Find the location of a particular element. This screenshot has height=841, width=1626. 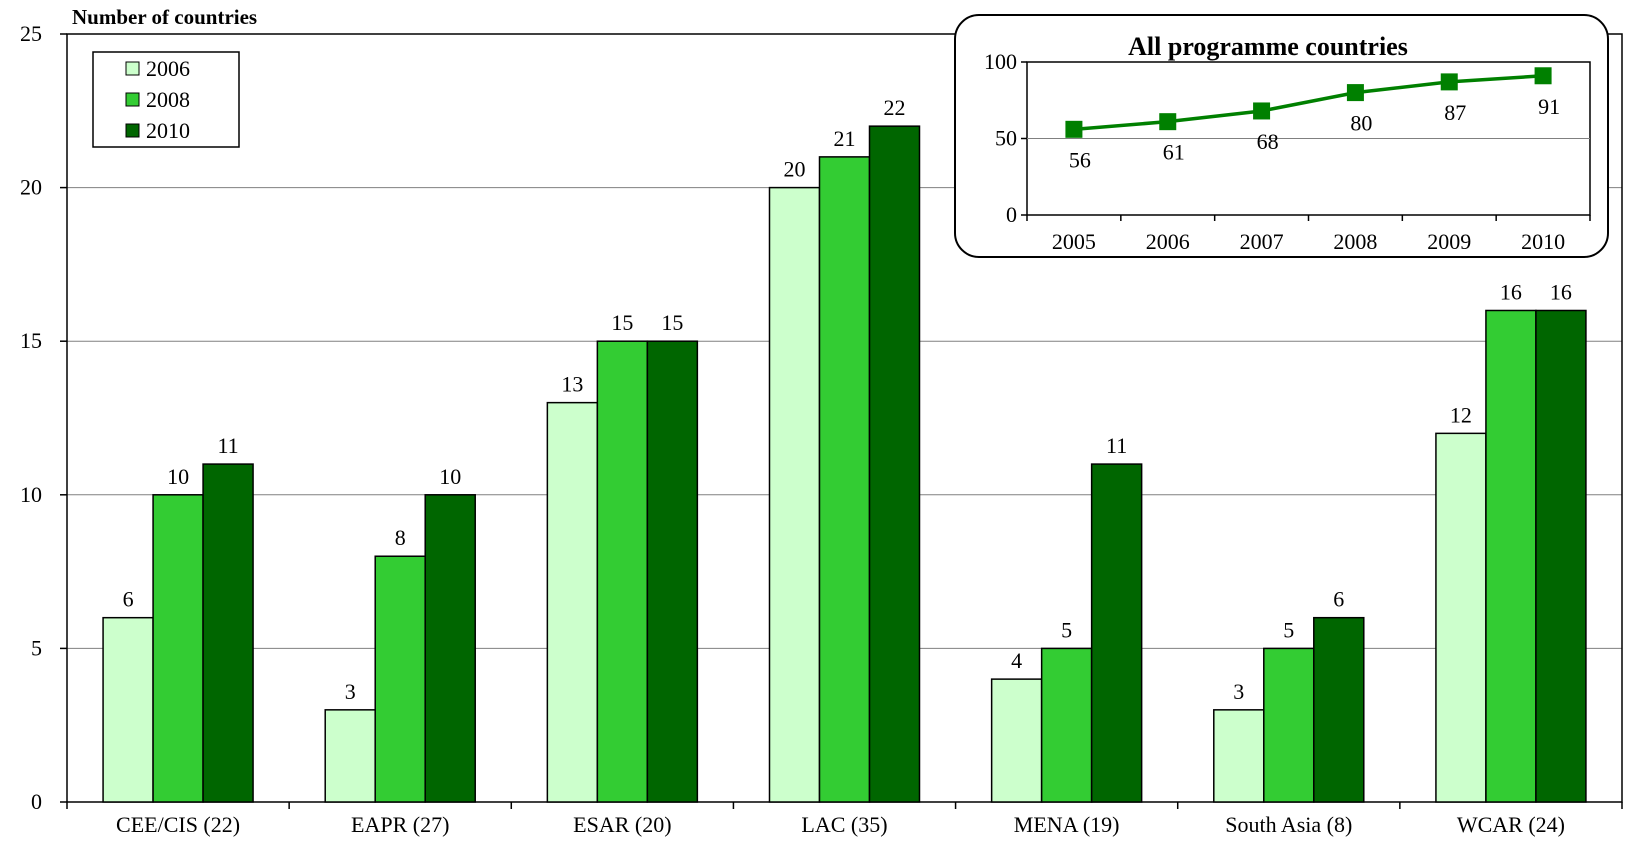

inset-point-label: 80 is located at coordinates (1361, 123).